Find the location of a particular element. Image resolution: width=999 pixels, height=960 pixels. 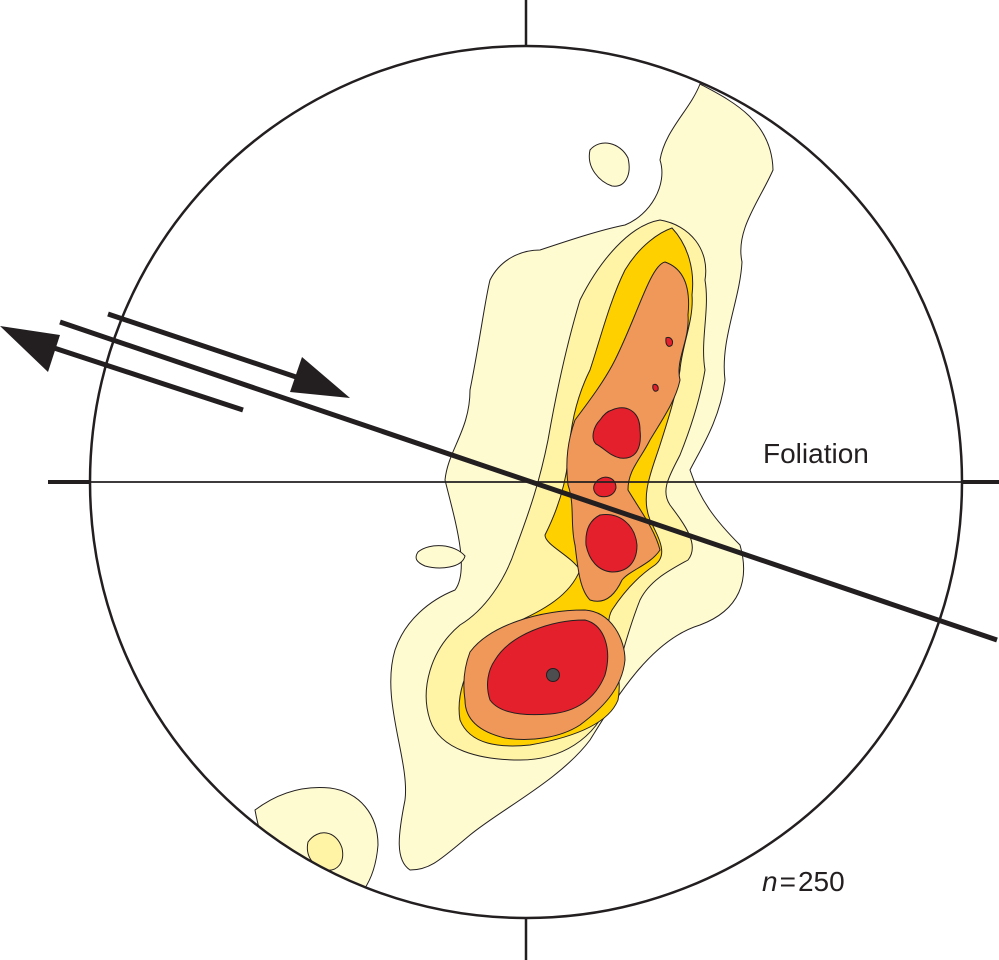

sample-size-equals: = is located at coordinates (788, 881).